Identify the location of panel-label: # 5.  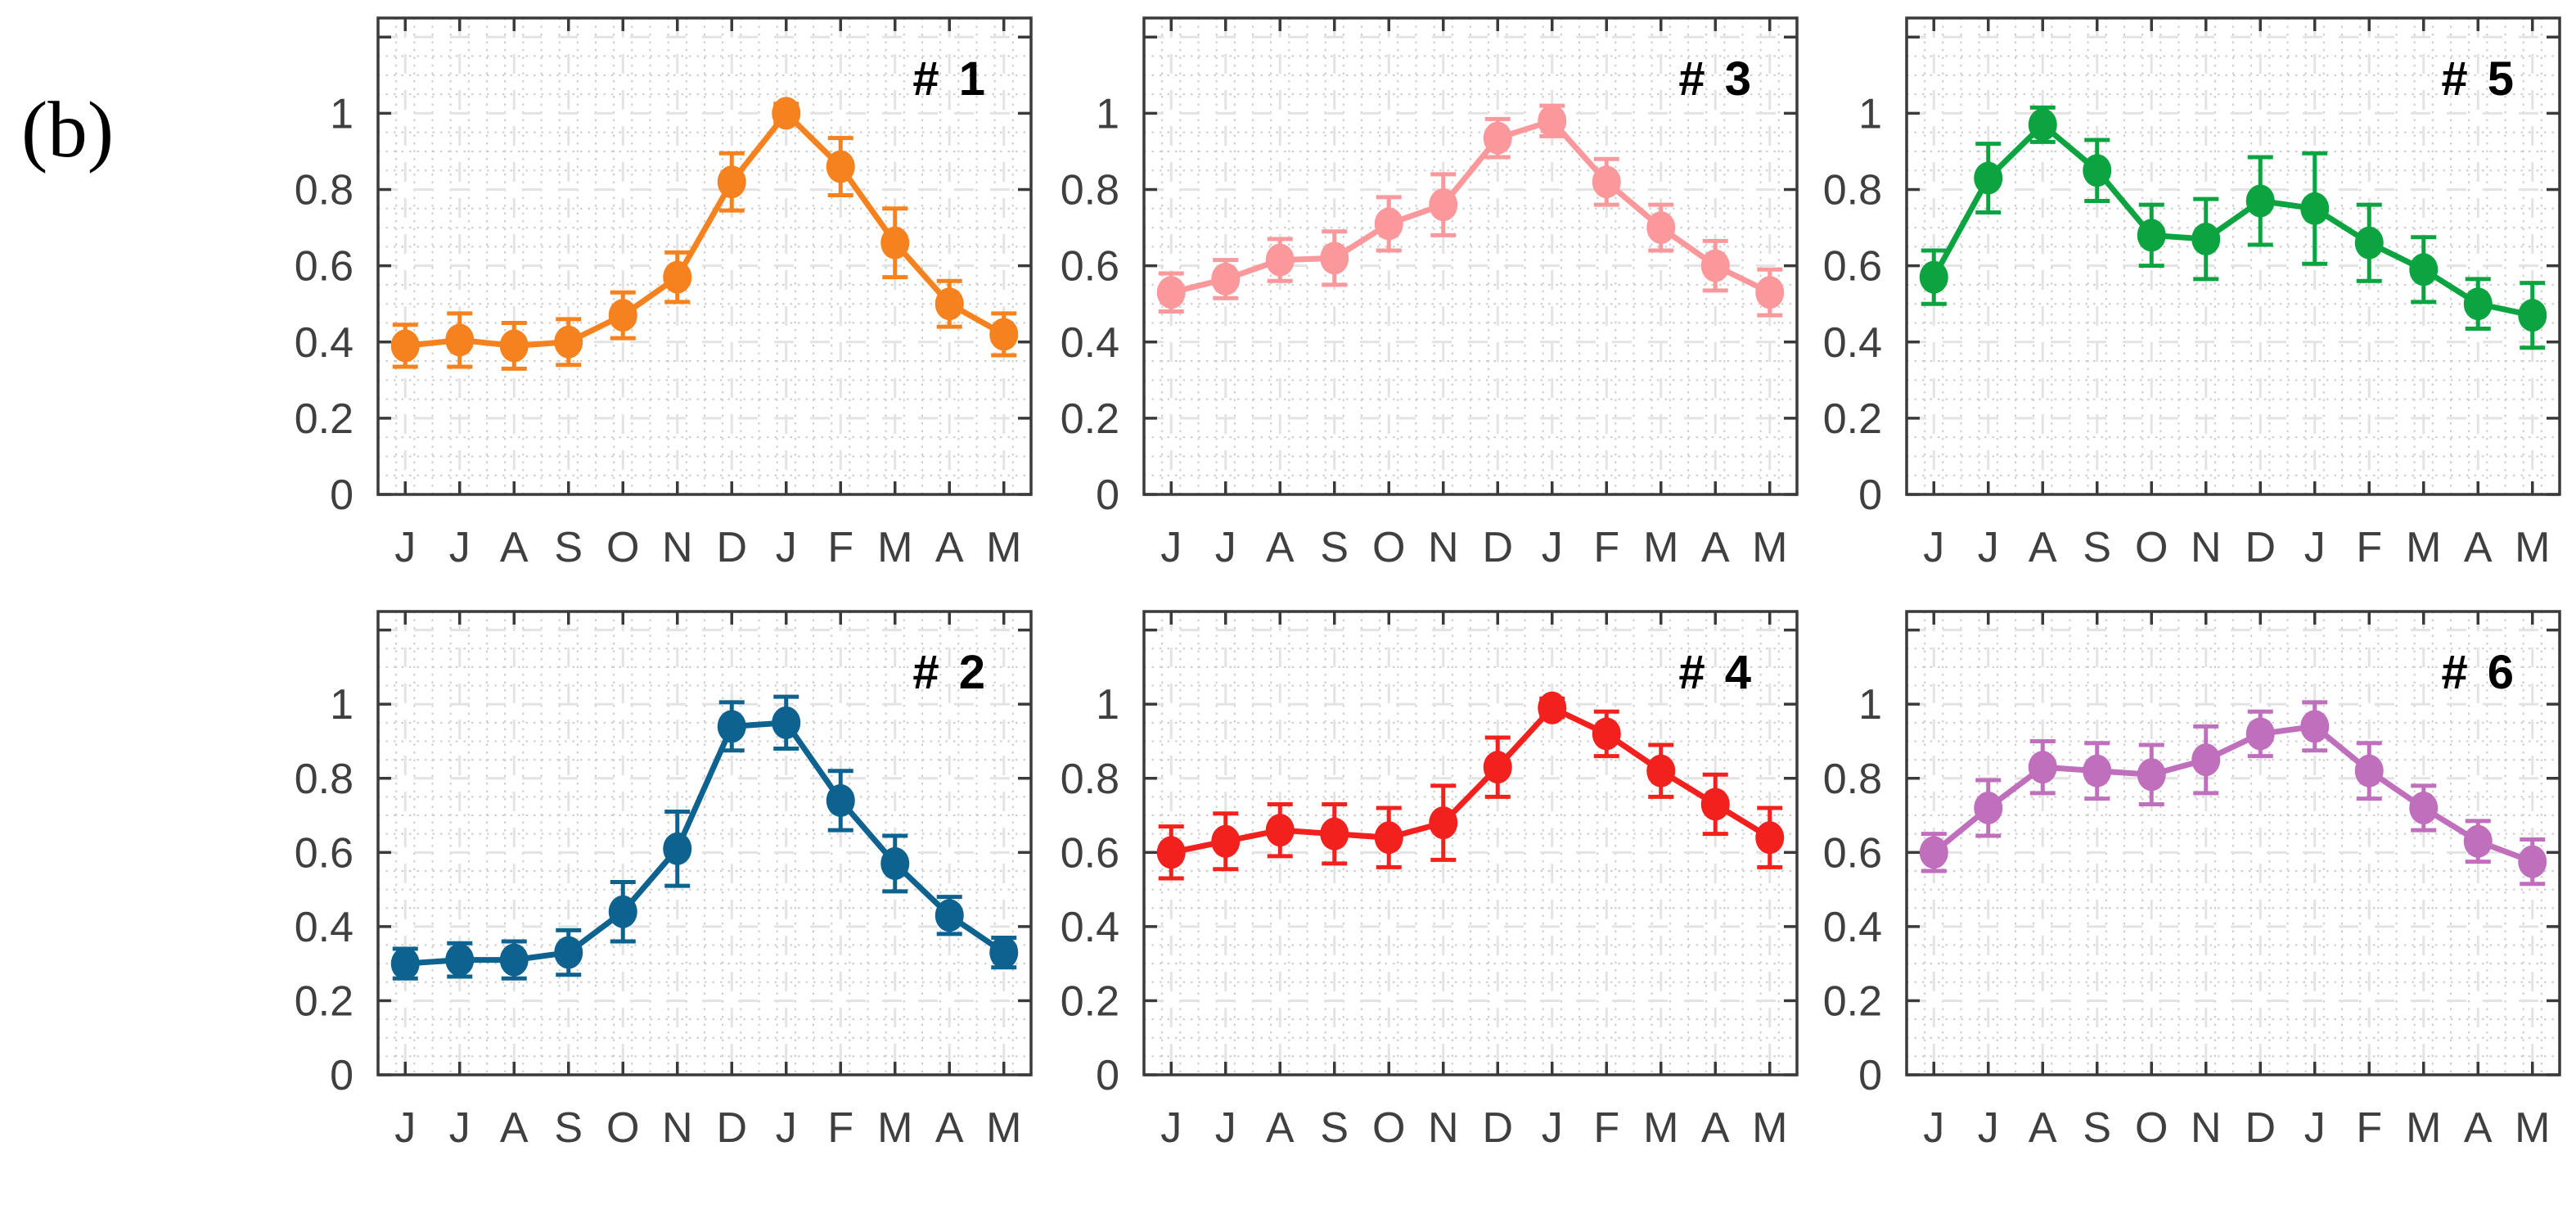
(2479, 79).